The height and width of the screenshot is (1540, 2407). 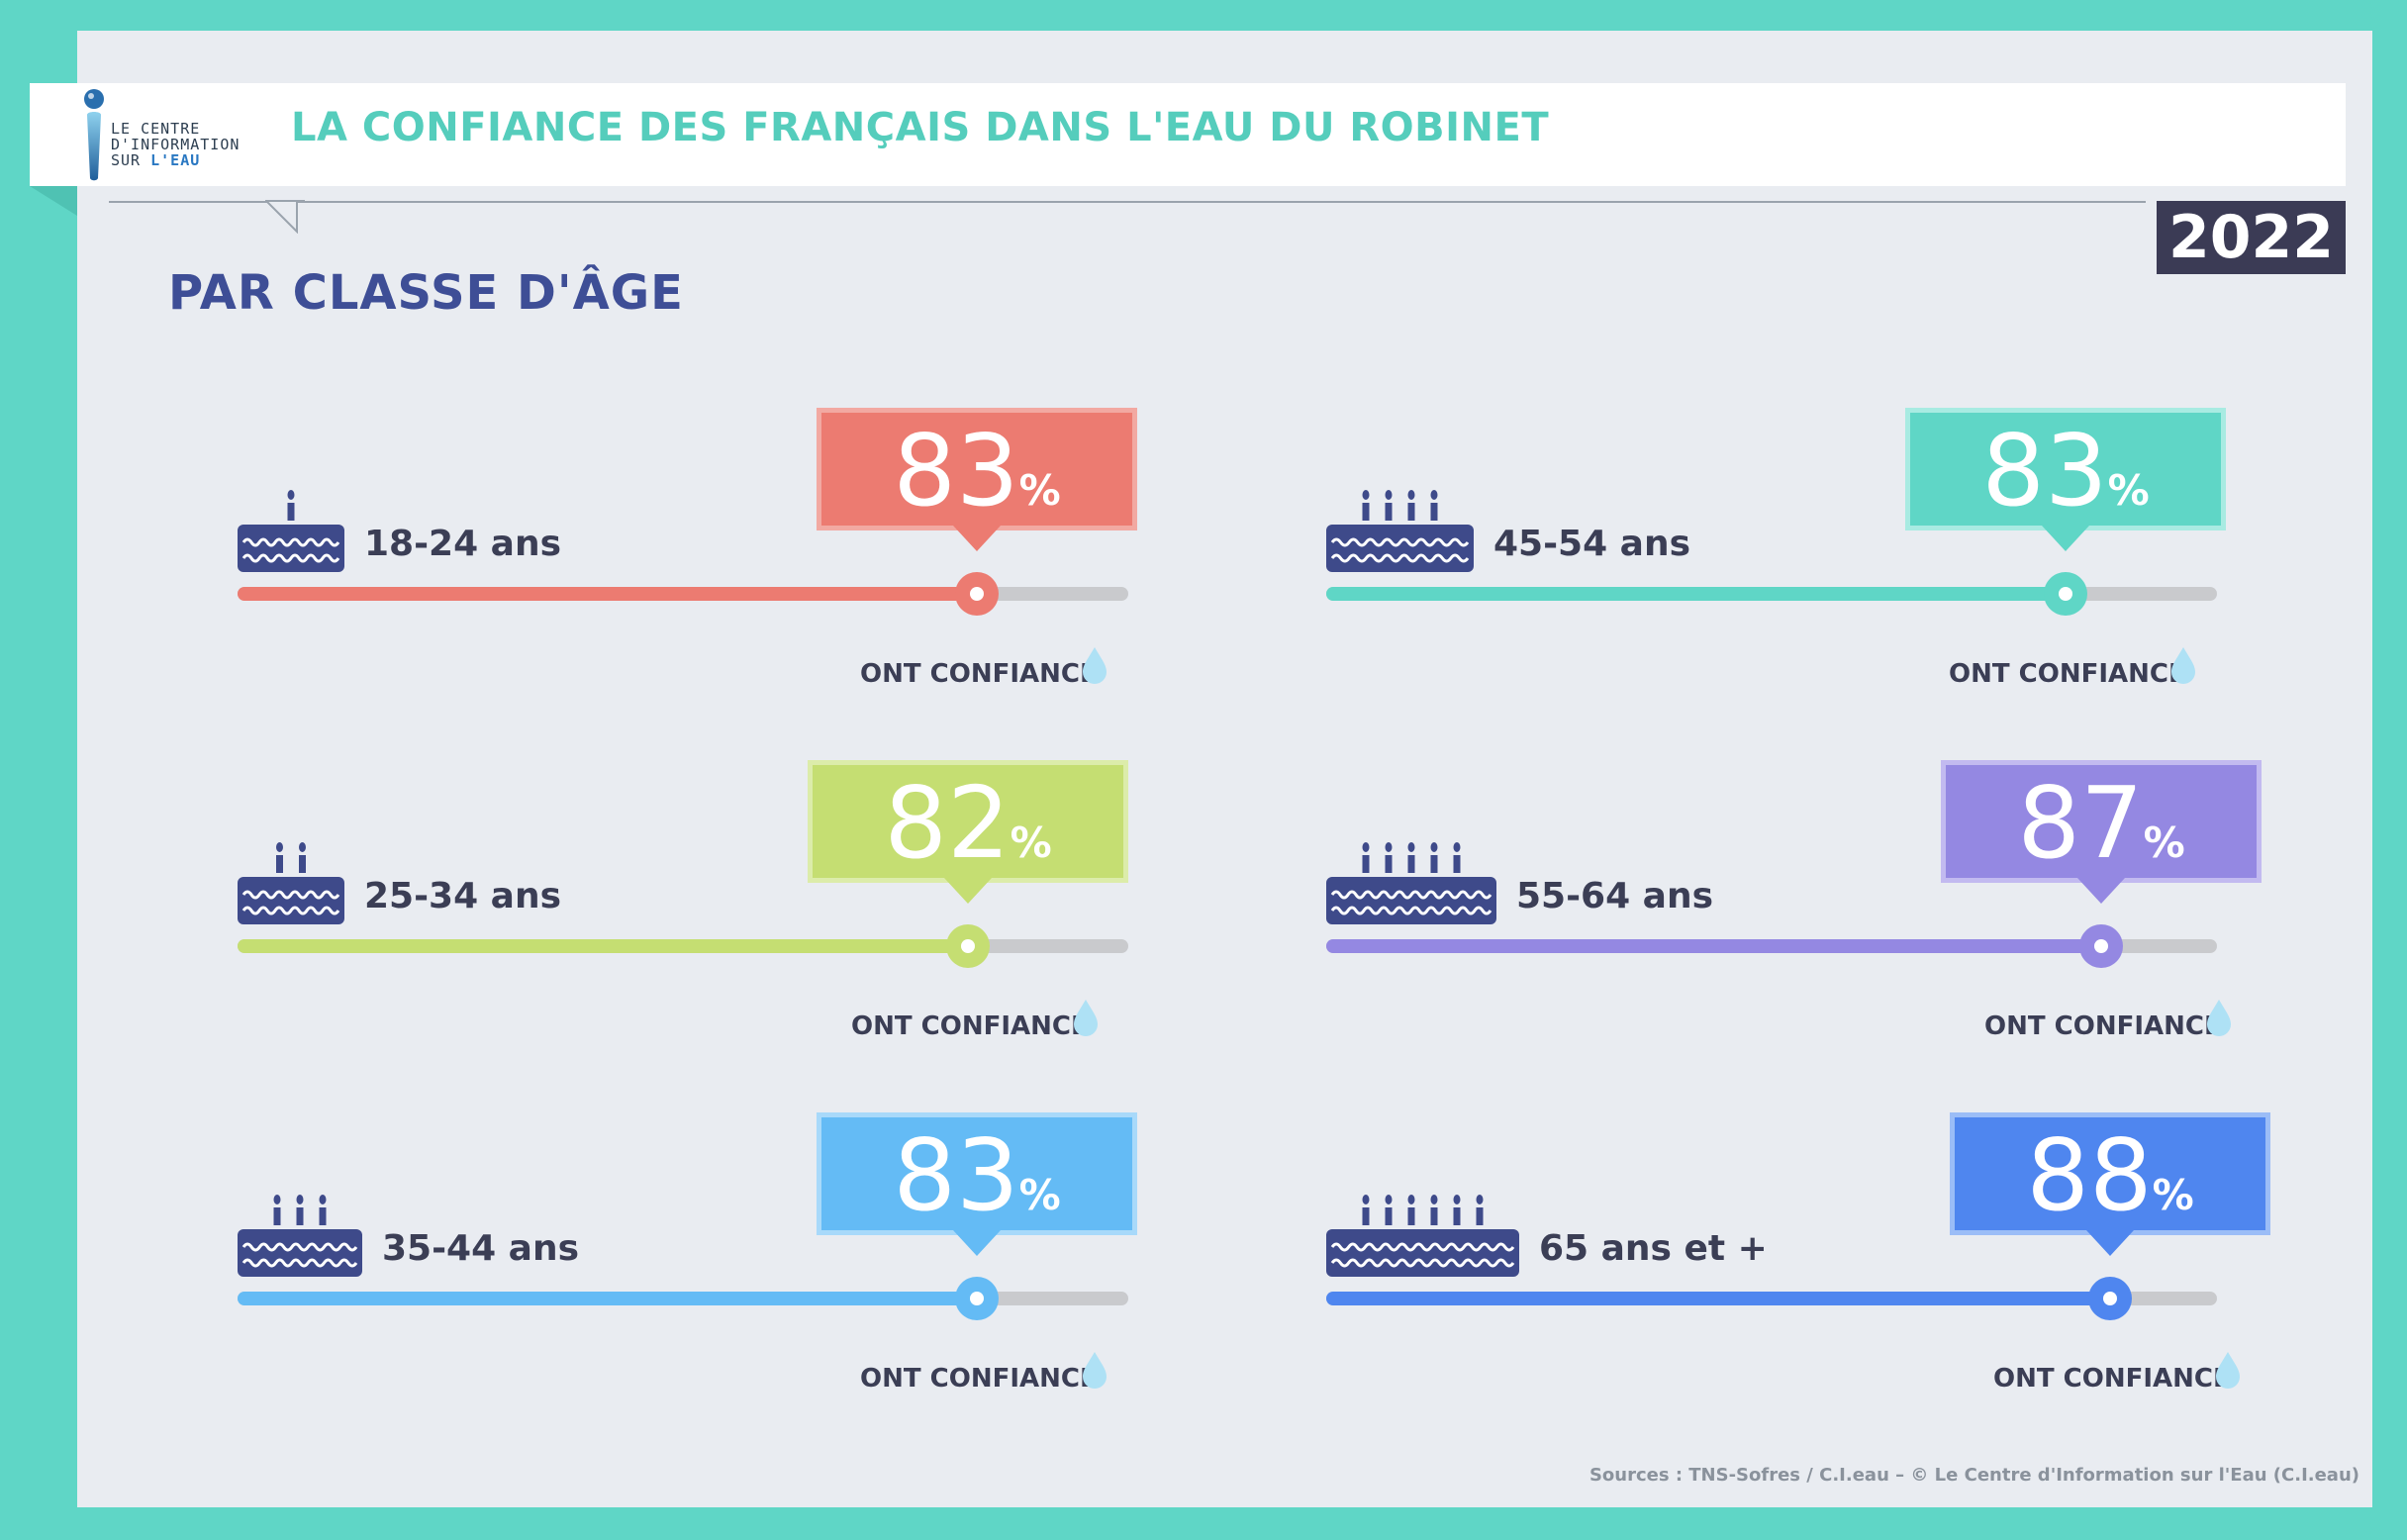 What do you see at coordinates (1798, 1260) in the screenshot?
I see `age-group-item: 65 ans et + 88% ONT CONFIANCE` at bounding box center [1798, 1260].